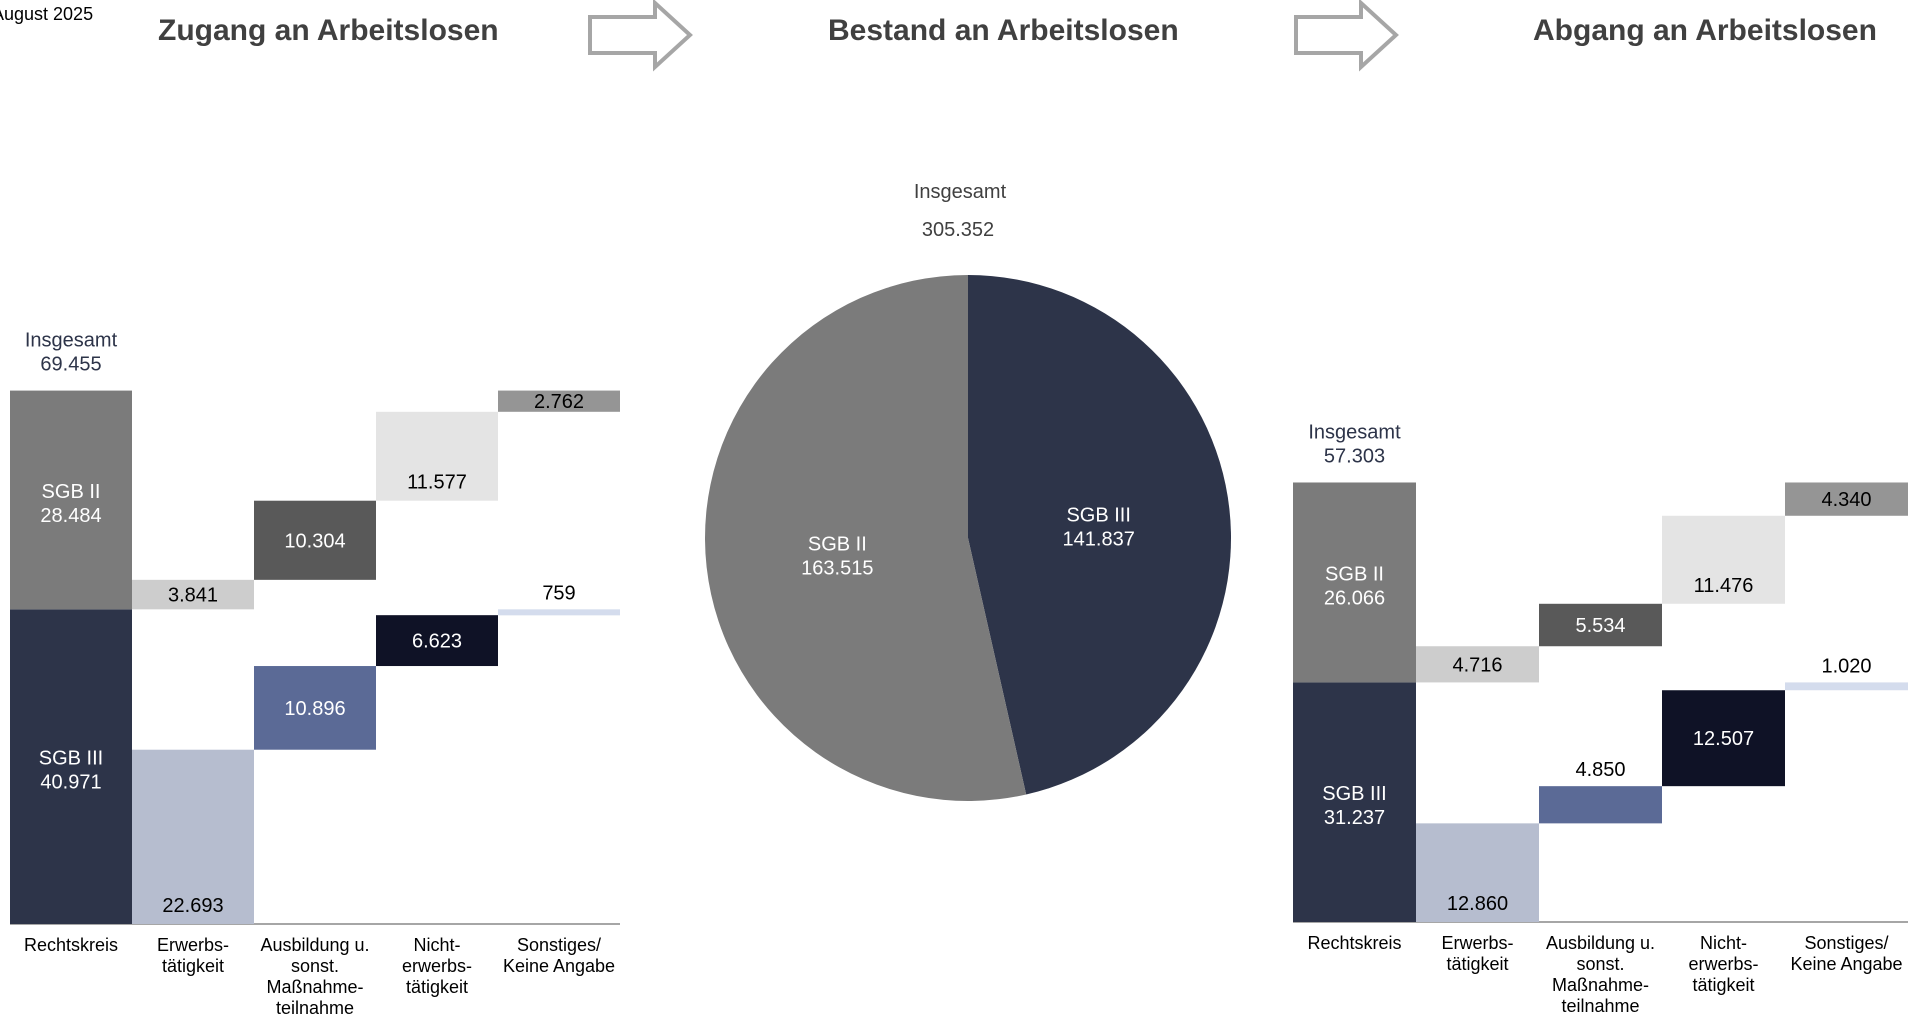  What do you see at coordinates (1477, 904) in the screenshot?
I see `data-label-erwerb-sgb3: 12.860` at bounding box center [1477, 904].